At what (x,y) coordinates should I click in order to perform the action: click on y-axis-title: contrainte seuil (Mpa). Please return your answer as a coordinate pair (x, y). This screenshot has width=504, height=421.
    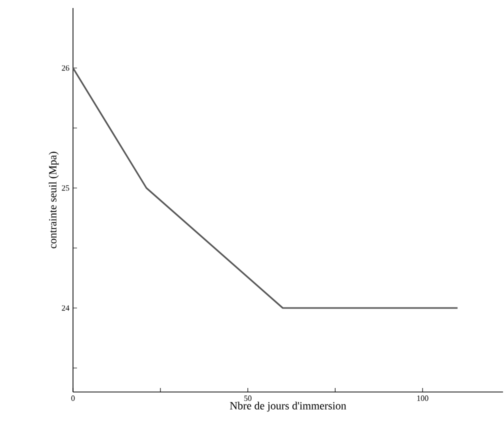
    Looking at the image, I should click on (53, 200).